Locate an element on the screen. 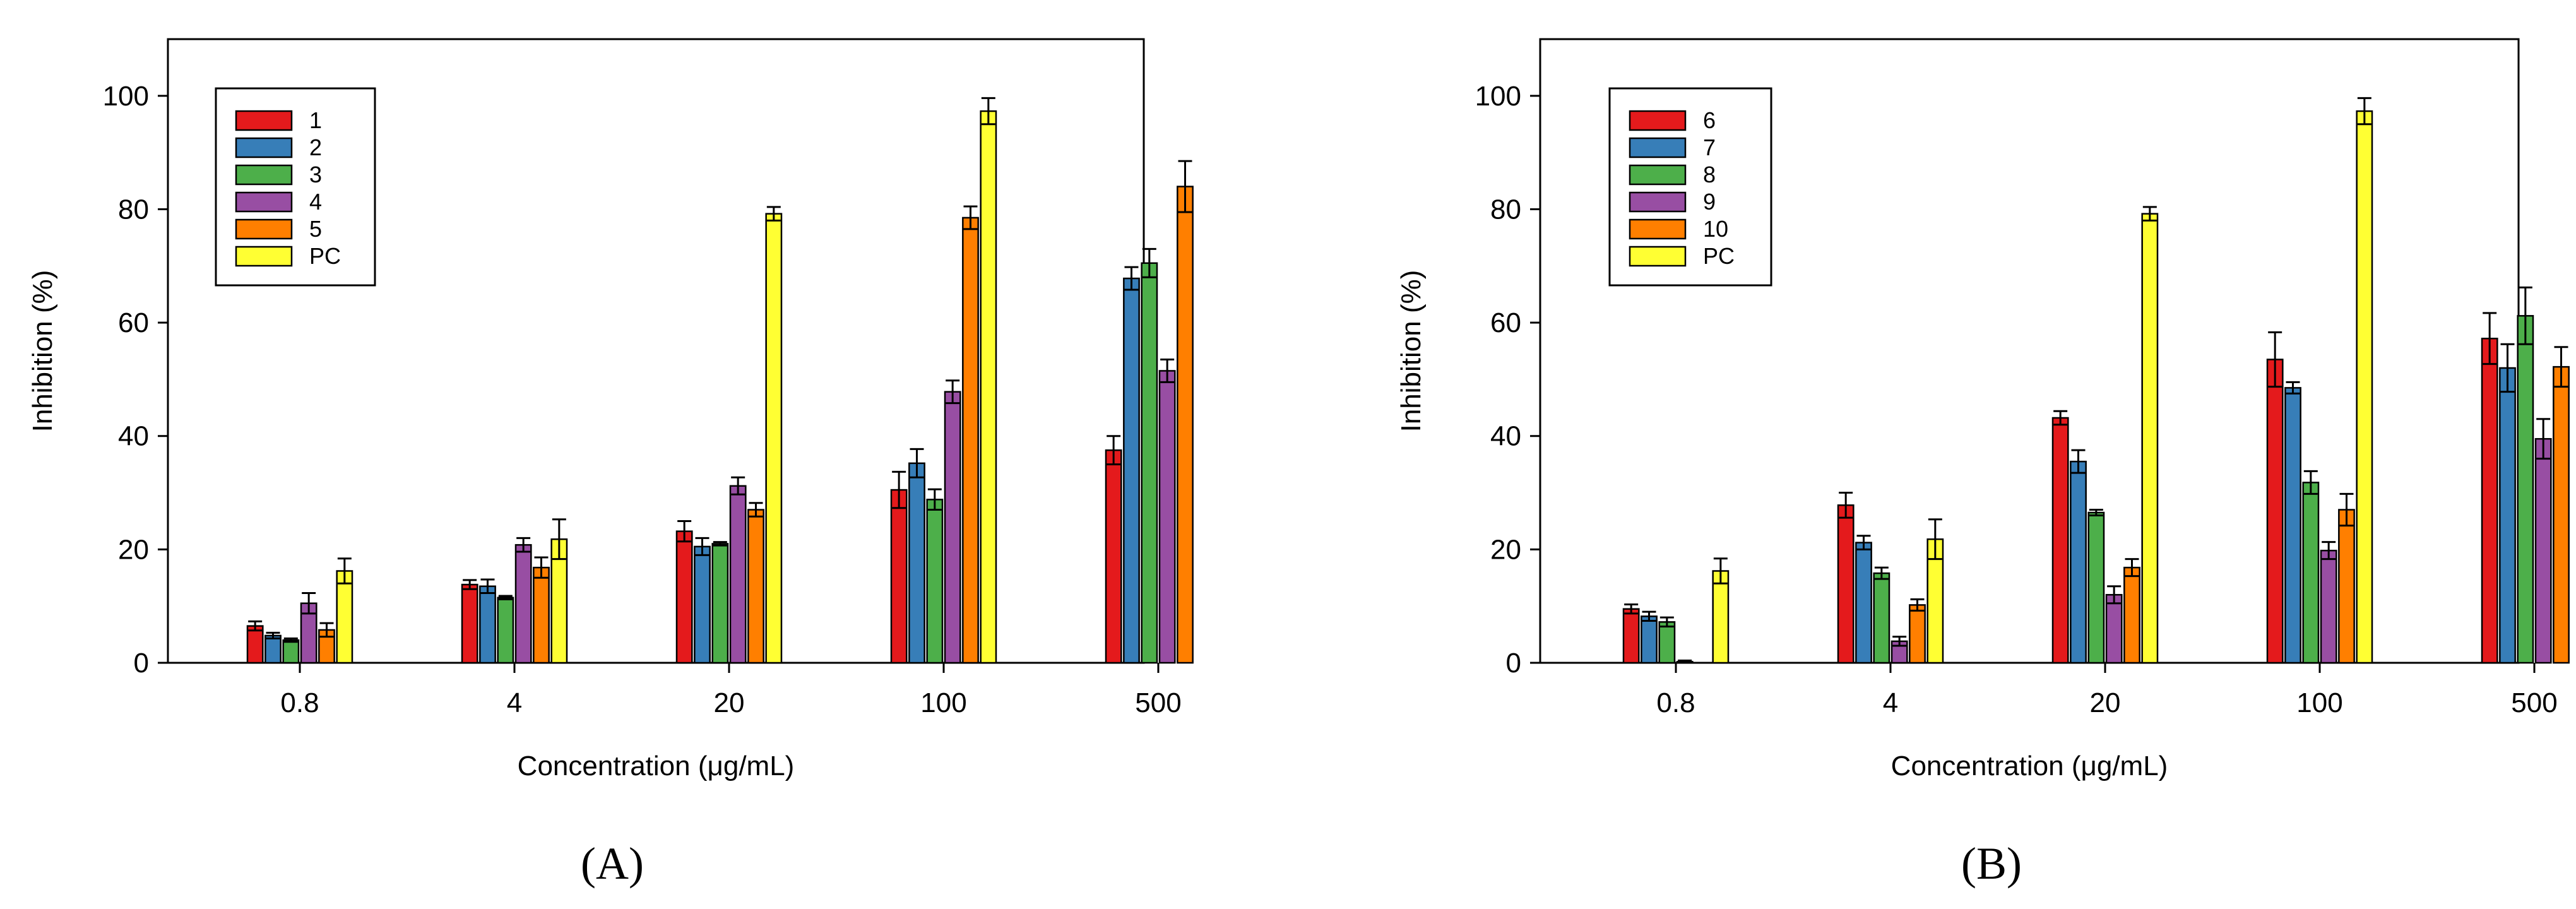 This screenshot has width=2576, height=909. legend-label: 10 is located at coordinates (1715, 229).